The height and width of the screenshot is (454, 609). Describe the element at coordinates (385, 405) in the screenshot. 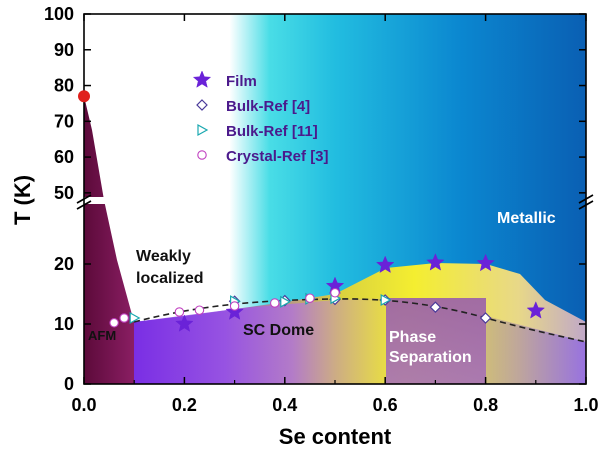

I see `x-tick-label: 0.6` at that location.